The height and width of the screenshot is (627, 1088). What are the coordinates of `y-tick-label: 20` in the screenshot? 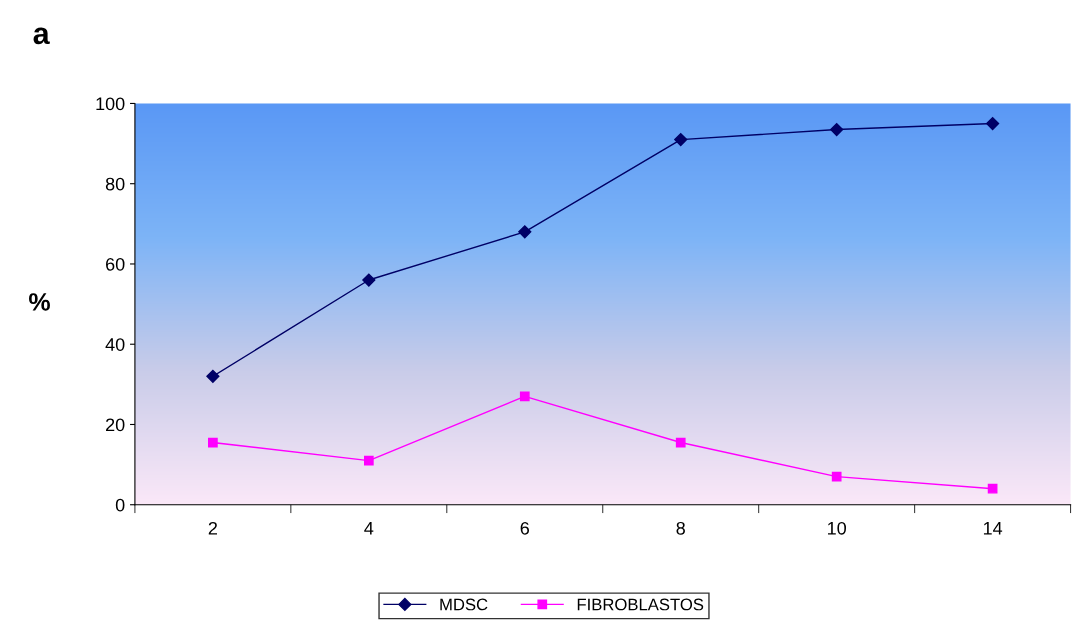 It's located at (115, 425).